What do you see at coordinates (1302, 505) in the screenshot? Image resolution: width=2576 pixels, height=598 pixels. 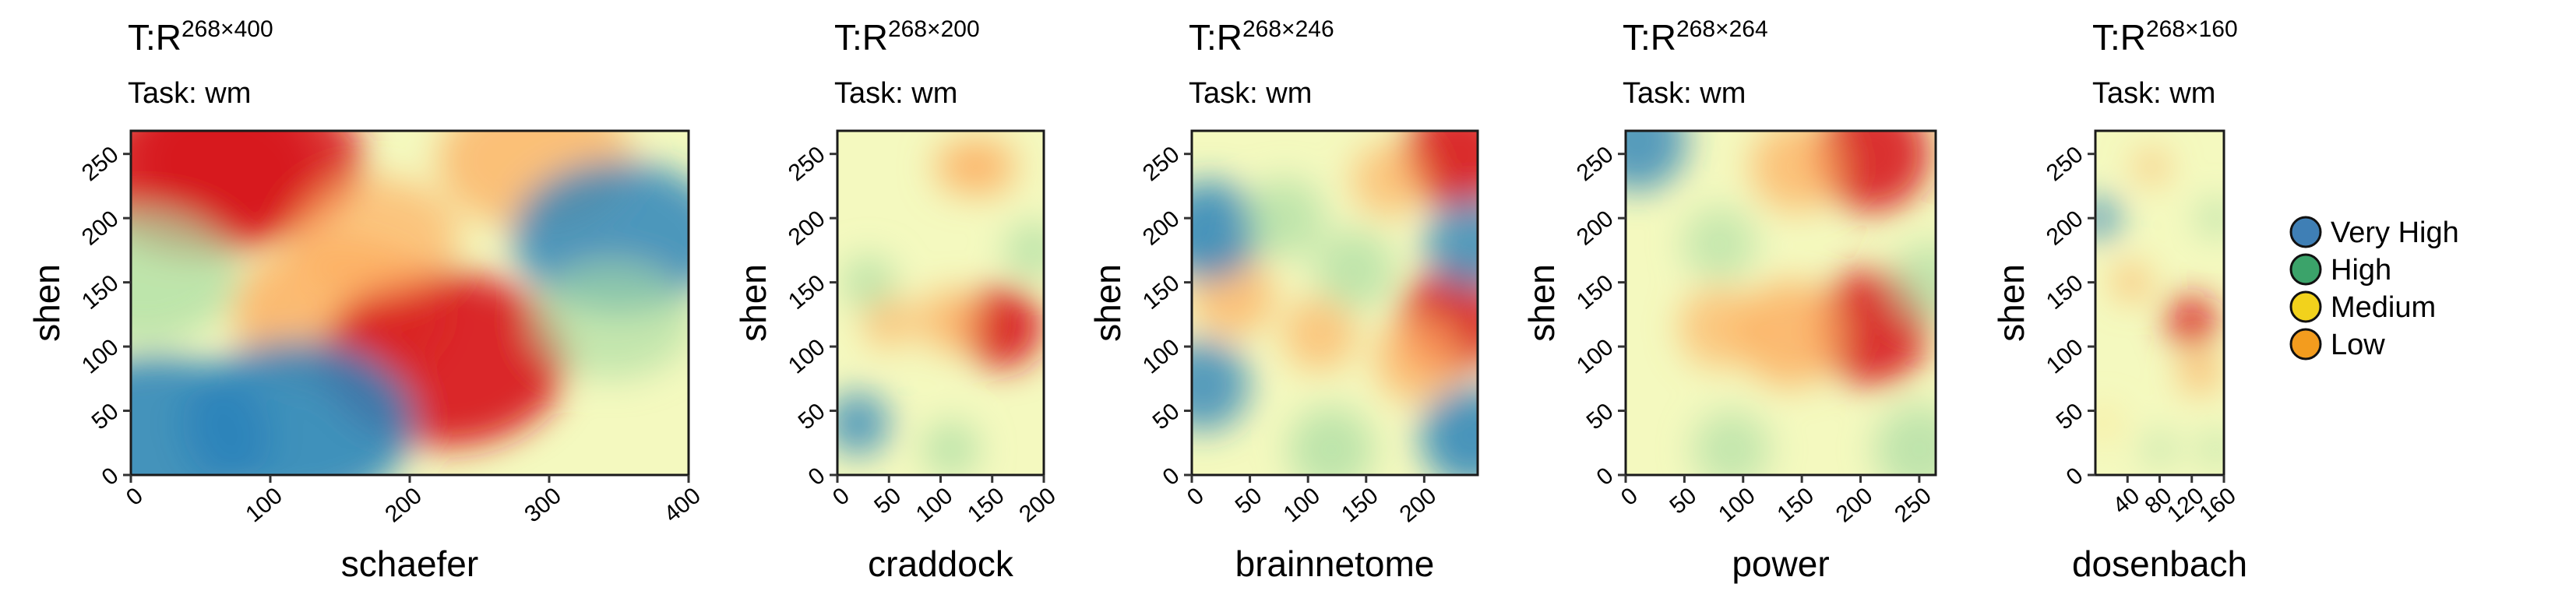 I see `x-tick-label: 100` at bounding box center [1302, 505].